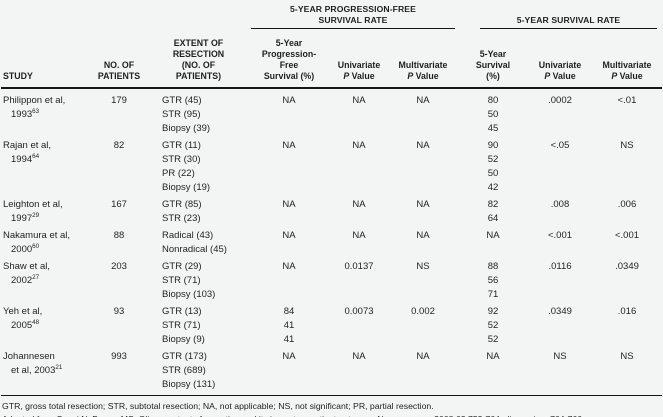 This screenshot has width=663, height=417. I want to click on group-header-progression-free-survival: 5-YEAR PROGRESSION-FREE SURVIVAL RATE, so click(353, 16).